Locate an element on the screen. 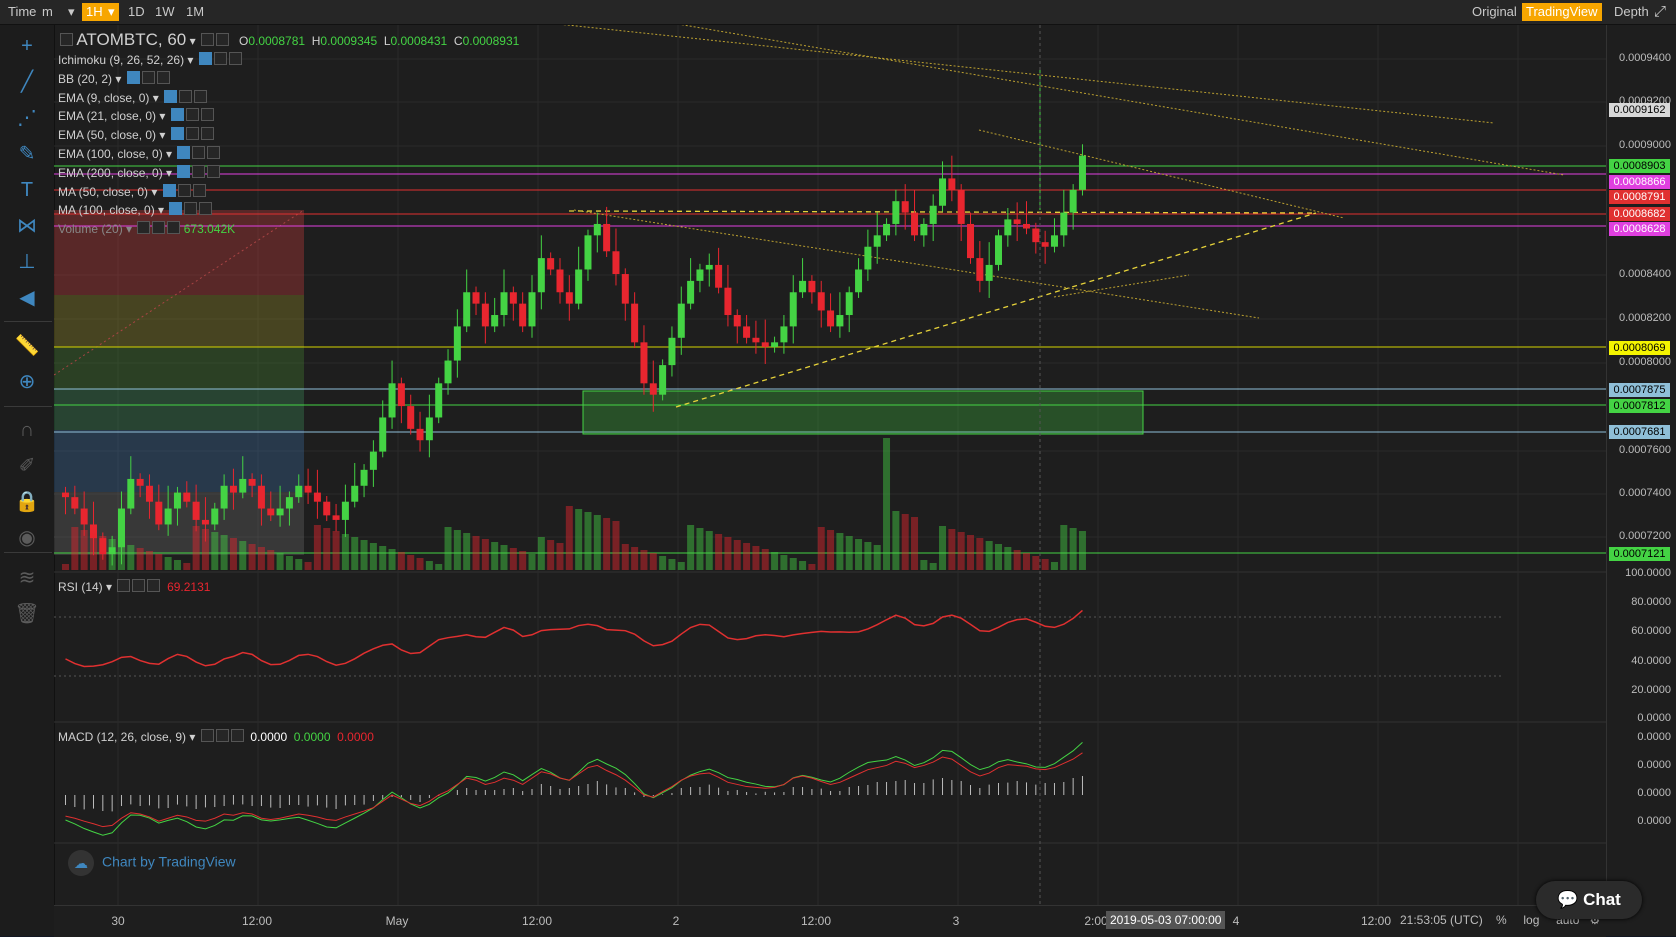 The image size is (1676, 937). tradingview-branding: ☁ Chart by TradingView is located at coordinates (152, 863).